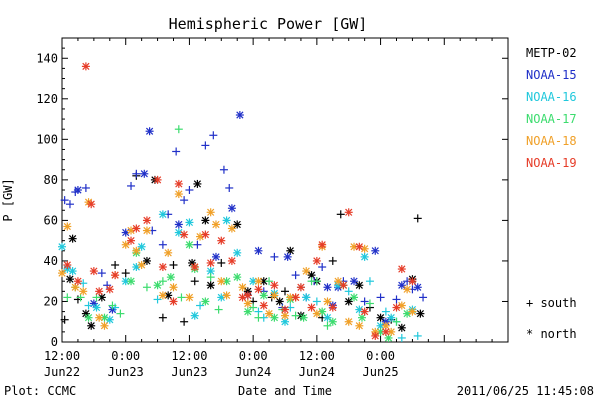 The height and width of the screenshot is (400, 600). What do you see at coordinates (551, 141) in the screenshot?
I see `legend-item-NOAA-18: NOAA-18` at bounding box center [551, 141].